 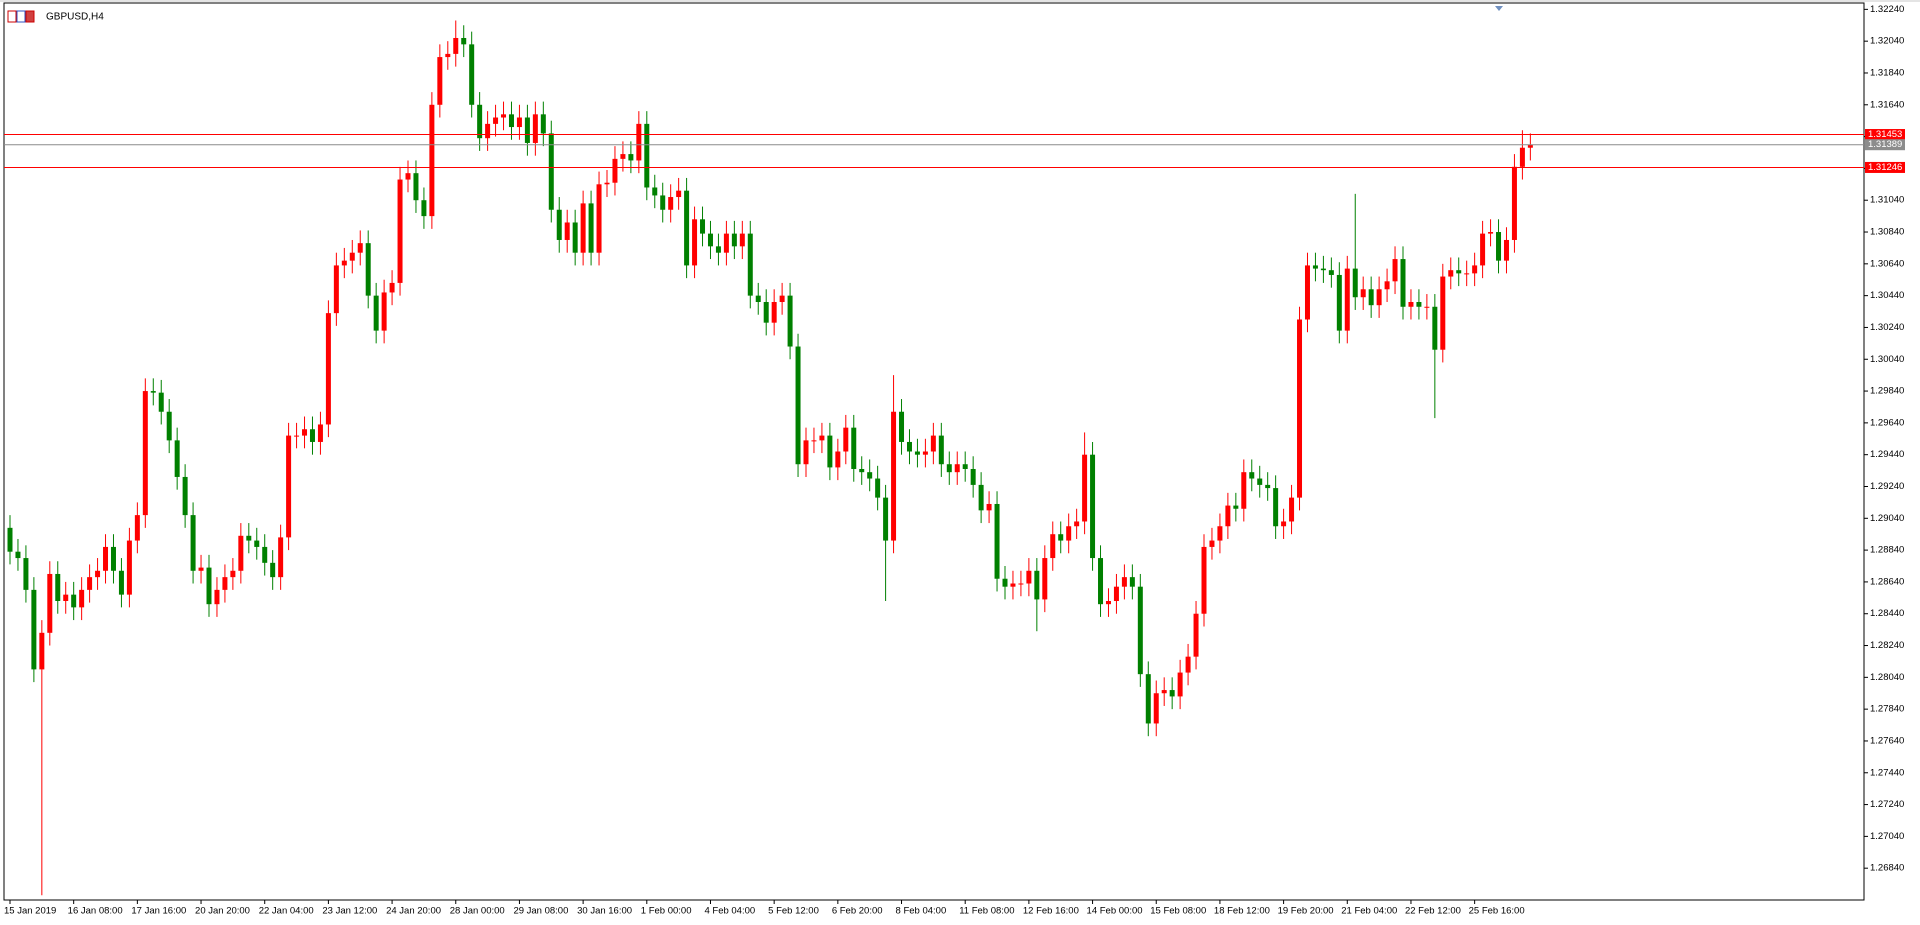 I want to click on icon-part, so click(x=12, y=16).